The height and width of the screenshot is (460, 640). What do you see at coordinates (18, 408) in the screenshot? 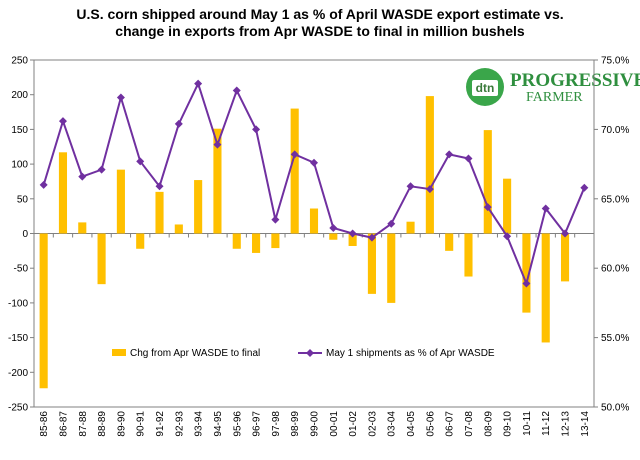
I see `left-axis-tick-label: -250` at bounding box center [18, 408].